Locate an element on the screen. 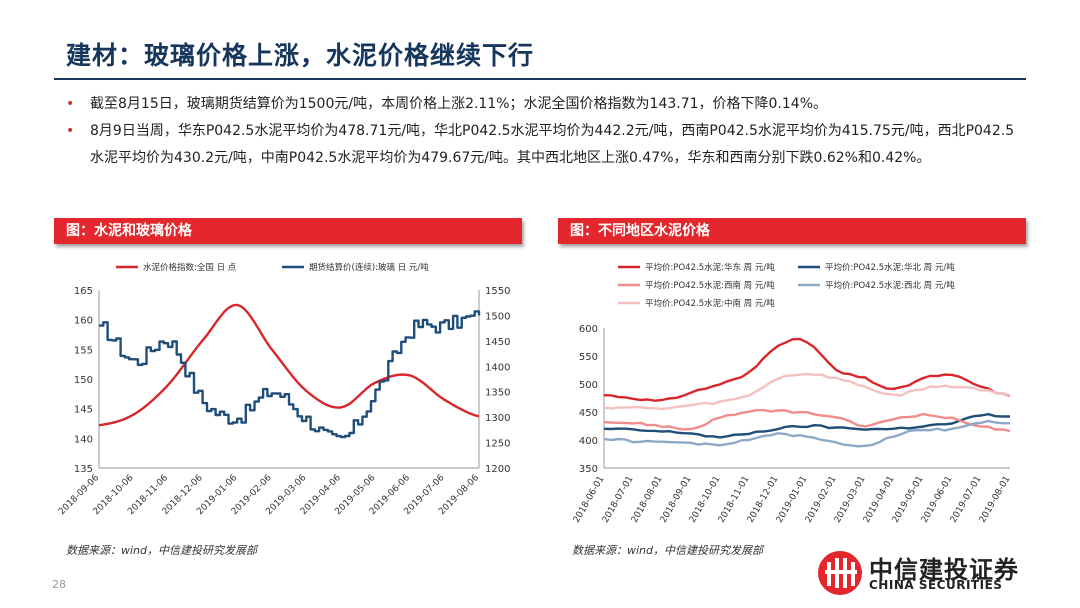 The height and width of the screenshot is (608, 1080). y-tick-label-left: 165 is located at coordinates (83, 291).